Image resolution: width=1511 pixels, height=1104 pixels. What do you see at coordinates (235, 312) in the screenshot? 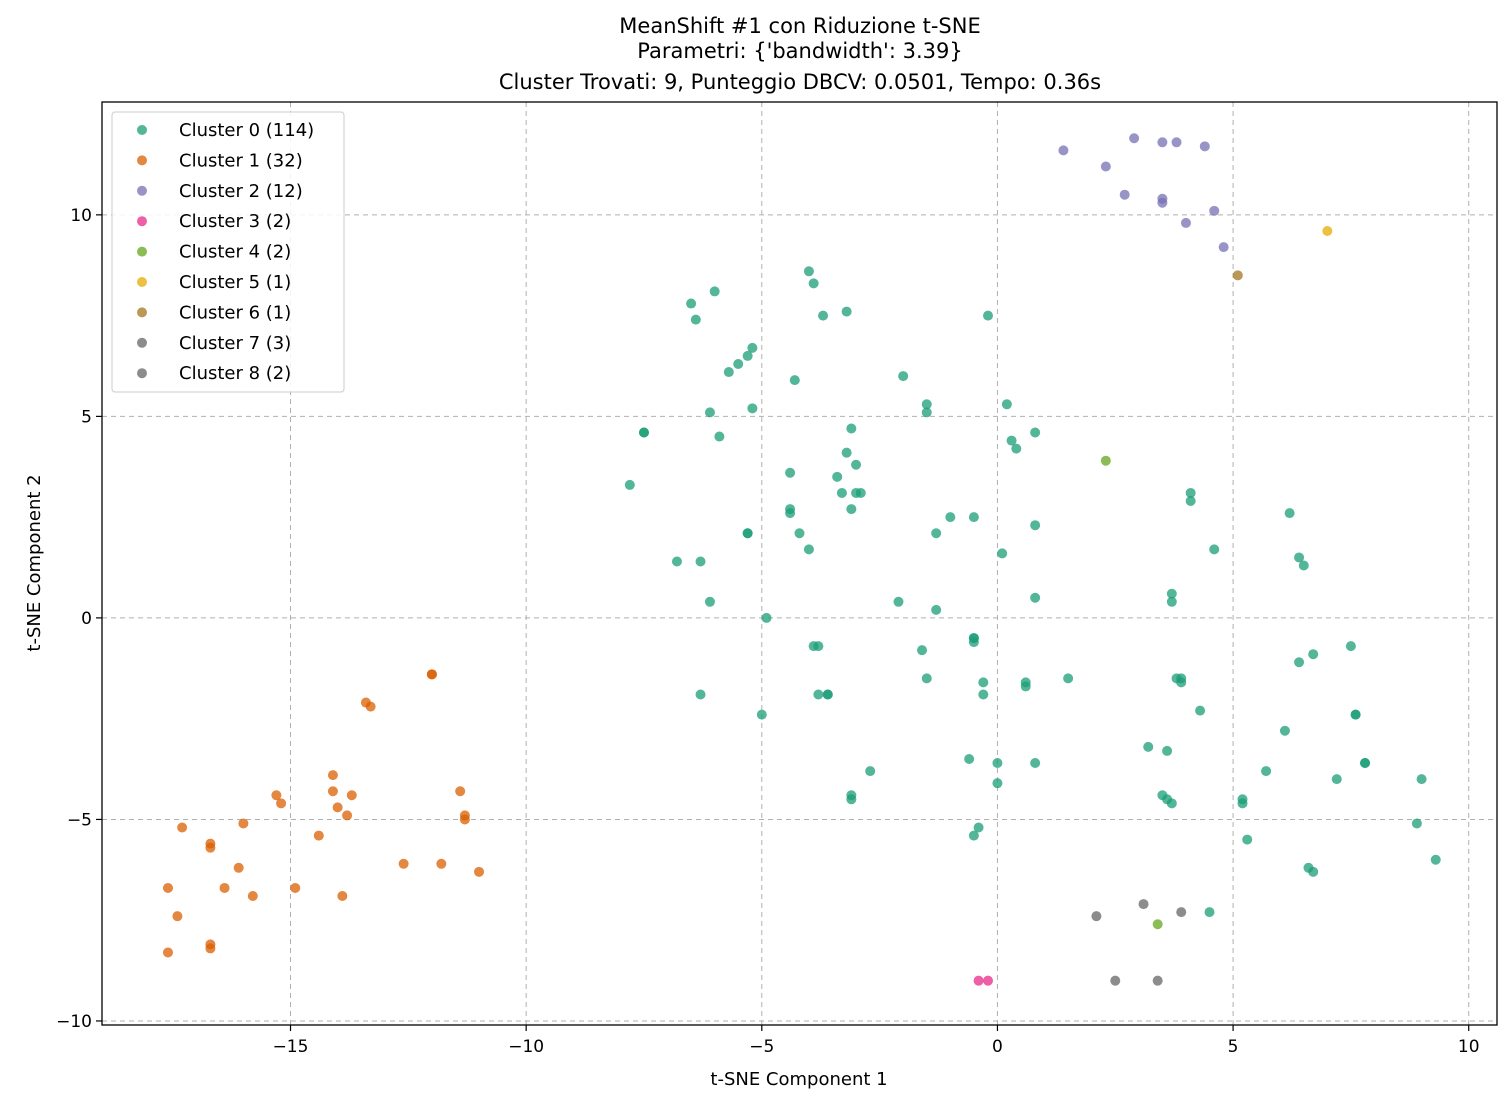
I see `legend-label: Cluster 6 (1)` at bounding box center [235, 312].